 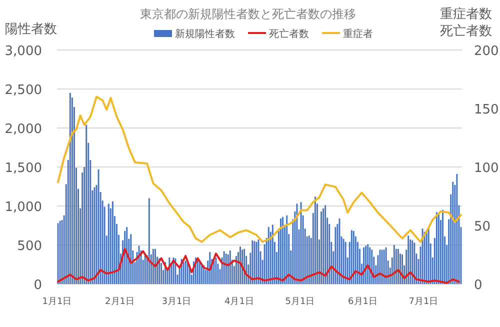 I want to click on y-tick-label: 2,500, so click(x=23, y=90).